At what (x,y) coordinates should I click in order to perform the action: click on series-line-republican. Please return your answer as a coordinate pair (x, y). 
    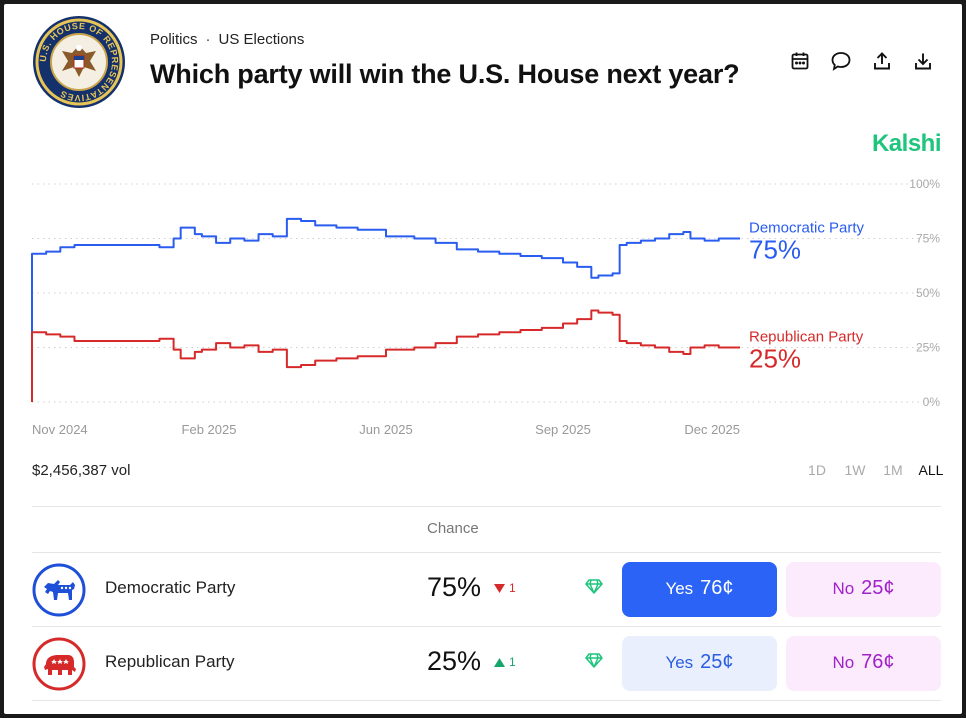
    Looking at the image, I should click on (385, 355).